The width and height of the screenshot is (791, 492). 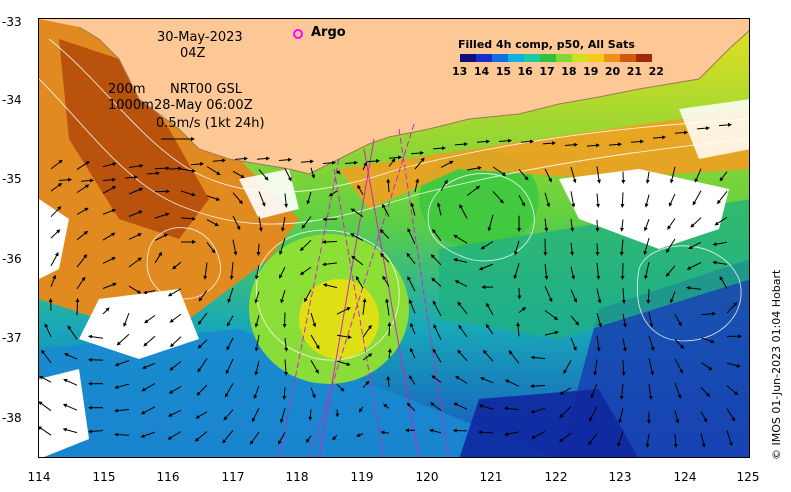 What do you see at coordinates (776, 364) in the screenshot?
I see `credit-text: © IMOS 01-Jun-2023 01:04 Hobart` at bounding box center [776, 364].